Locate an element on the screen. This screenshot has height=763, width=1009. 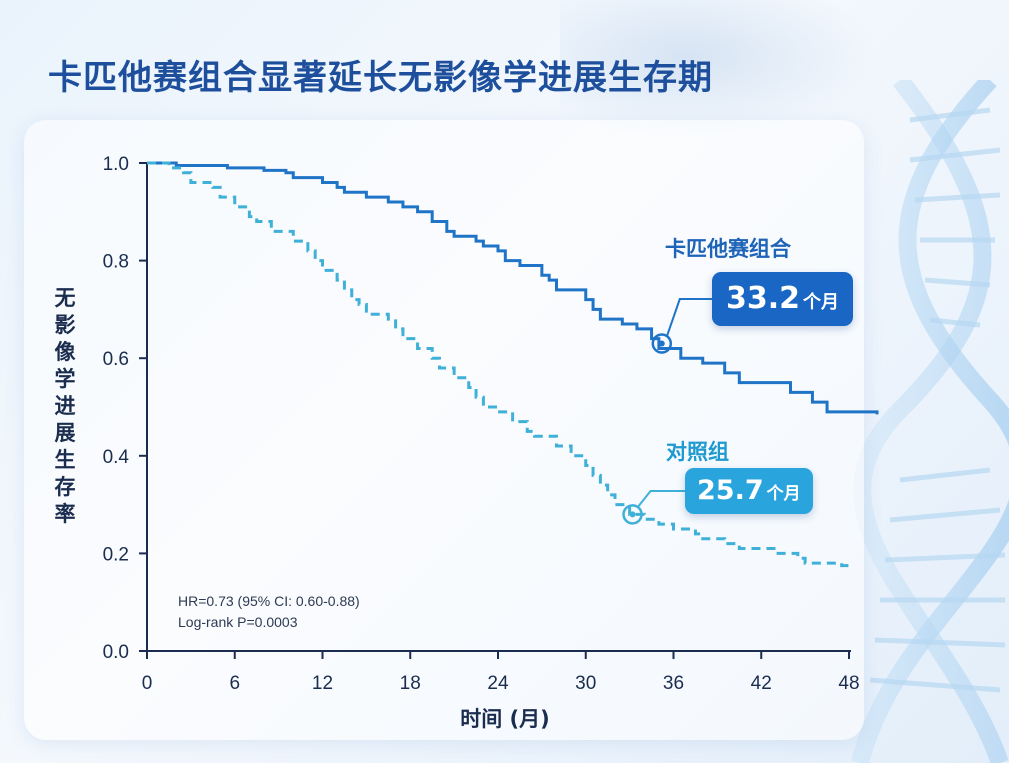
y-tick-label: 0.8 is located at coordinates (116, 262).